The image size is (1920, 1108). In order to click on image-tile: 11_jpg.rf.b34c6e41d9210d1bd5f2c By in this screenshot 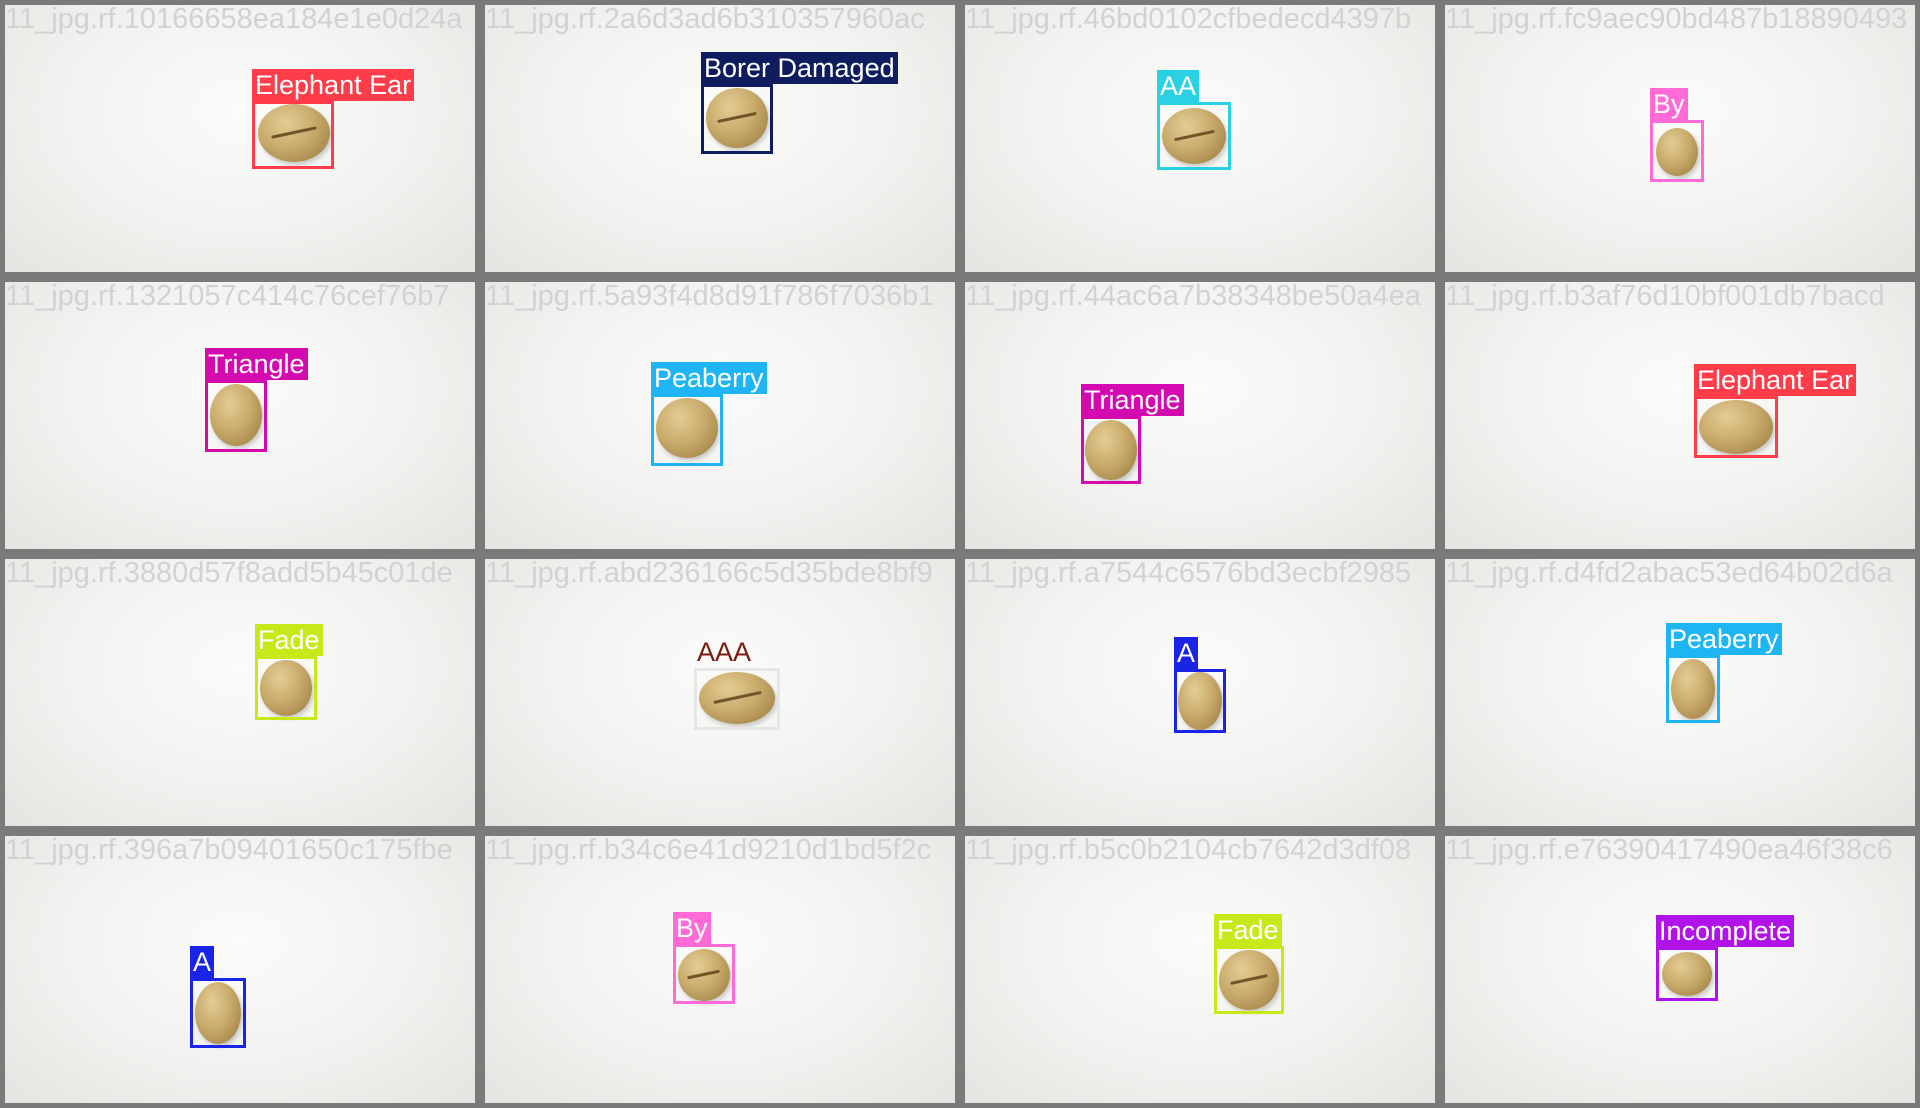, I will do `click(720, 969)`.